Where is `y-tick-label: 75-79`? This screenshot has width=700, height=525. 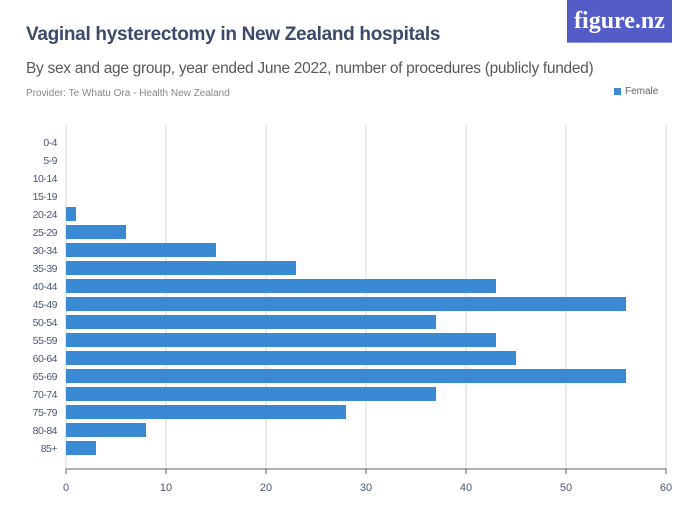 y-tick-label: 75-79 is located at coordinates (45, 413).